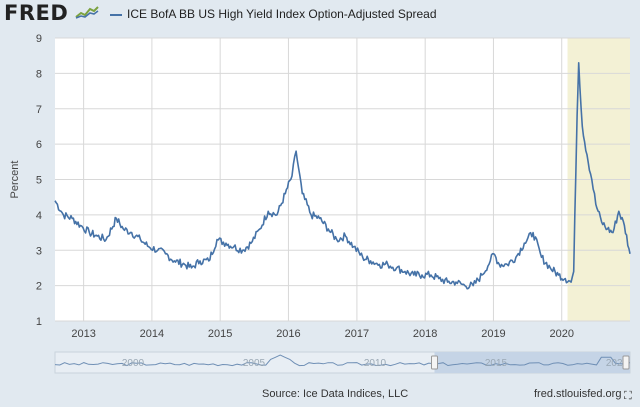 The height and width of the screenshot is (407, 640). Describe the element at coordinates (561, 334) in the screenshot. I see `x-tick-label: 2020` at that location.